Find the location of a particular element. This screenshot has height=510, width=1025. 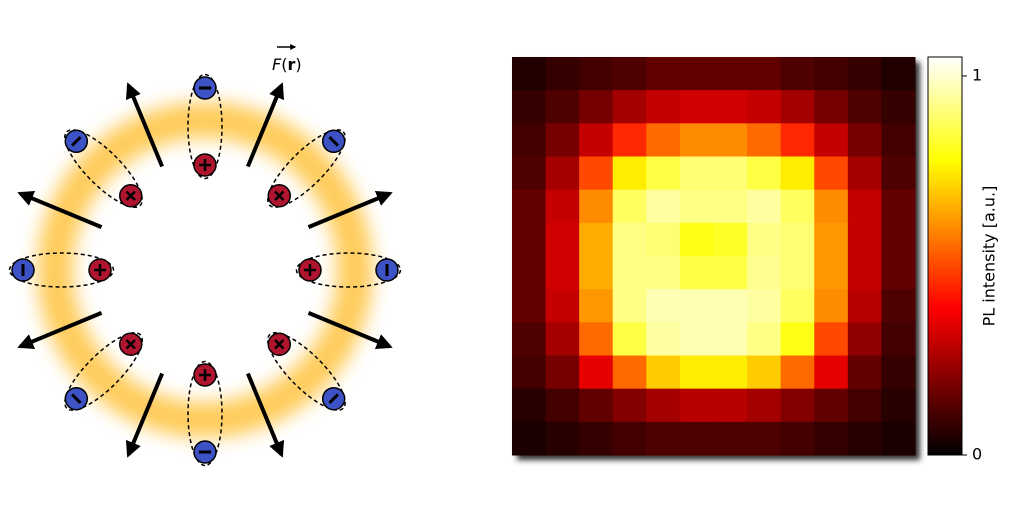

paren: ( is located at coordinates (284, 64).